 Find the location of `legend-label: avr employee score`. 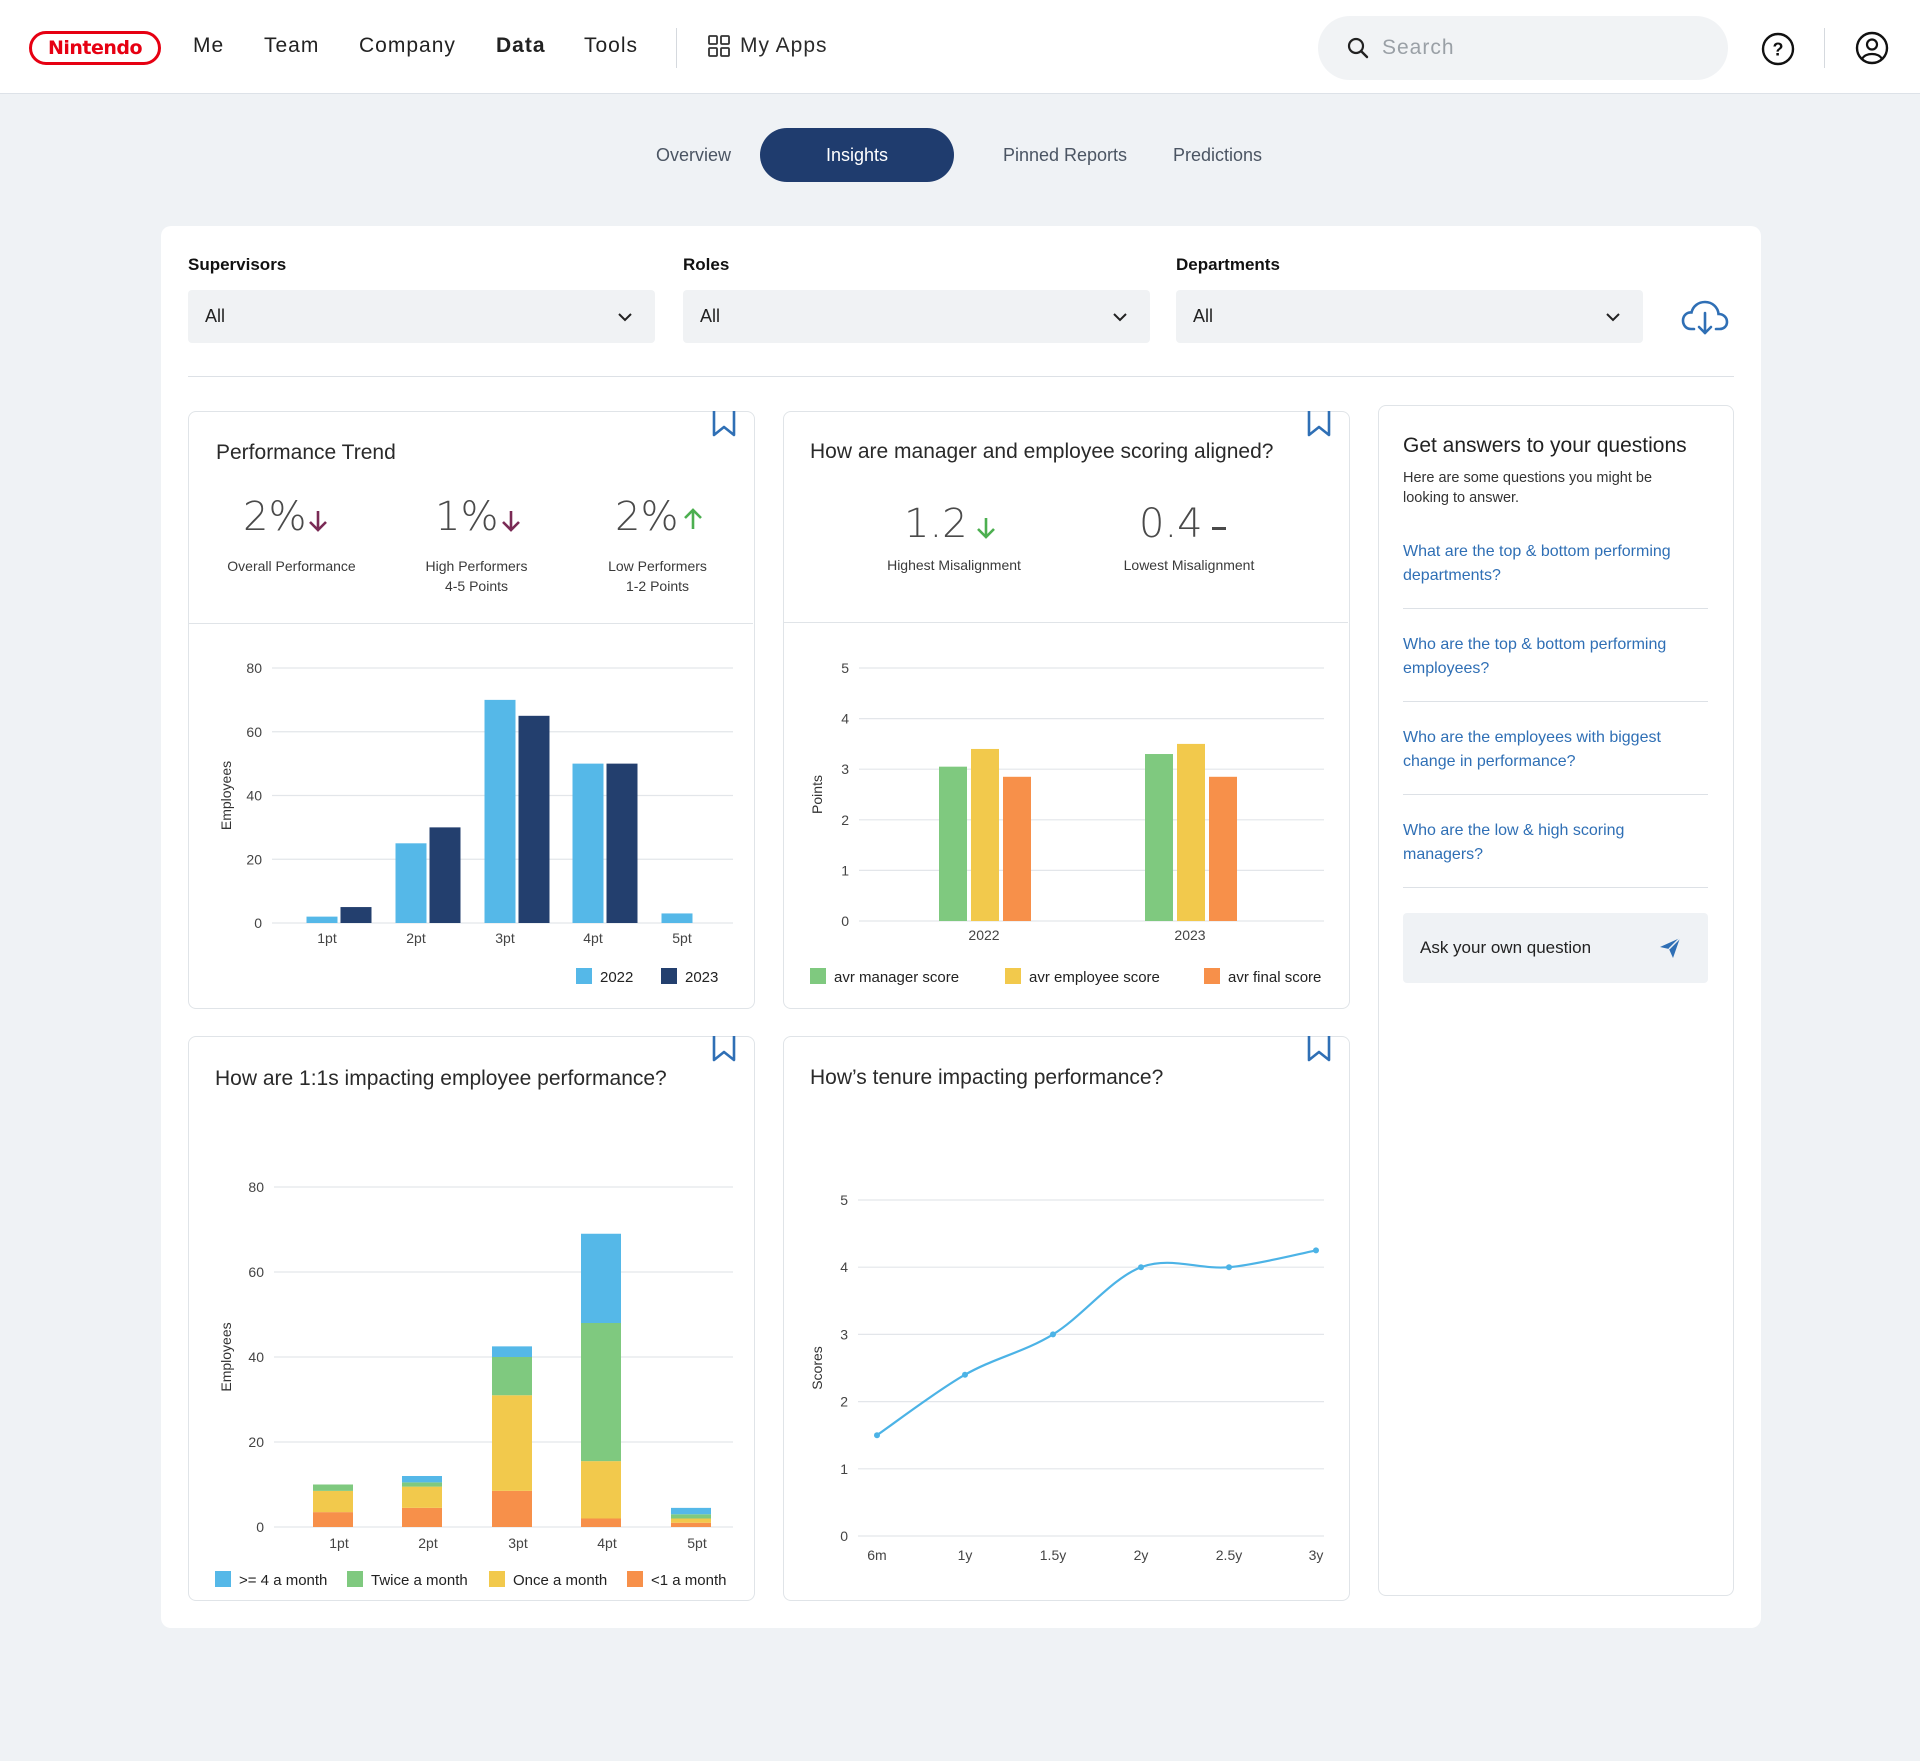

legend-label: avr employee score is located at coordinates (1094, 977).